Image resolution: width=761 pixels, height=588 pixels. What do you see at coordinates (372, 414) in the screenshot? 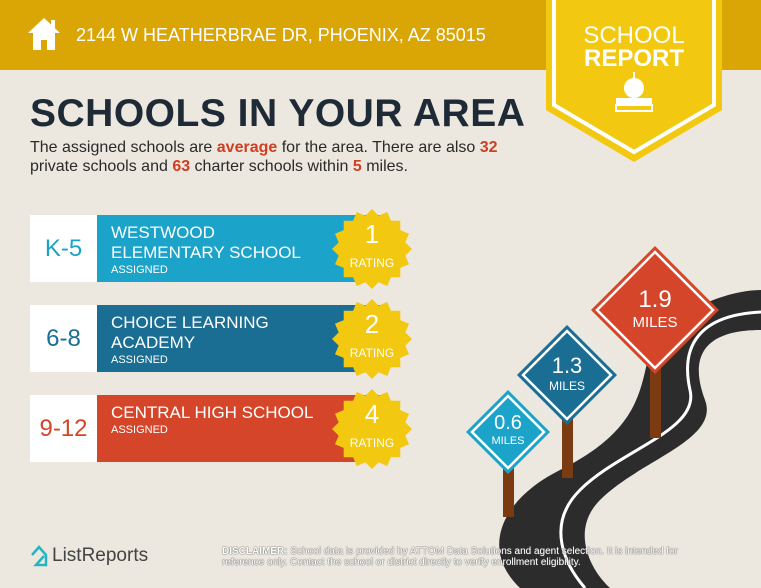
I see `rating-value: 4` at bounding box center [372, 414].